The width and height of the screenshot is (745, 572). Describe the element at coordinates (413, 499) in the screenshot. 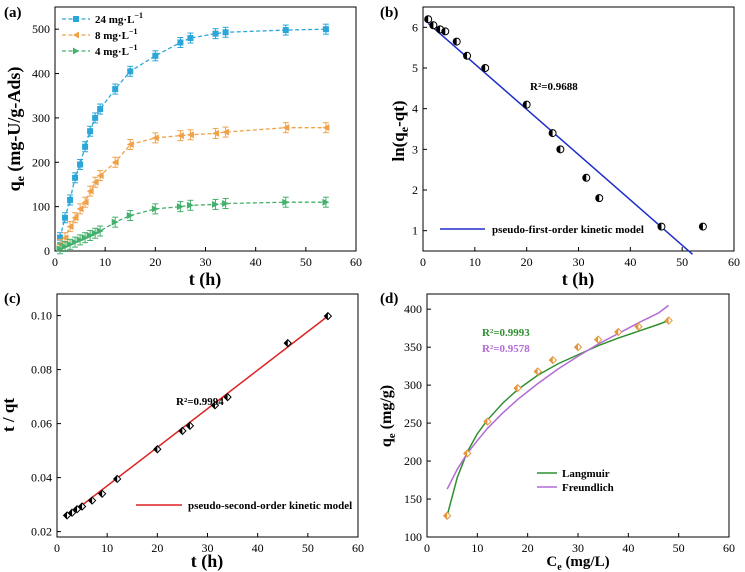

I see `y-tick-label: 150` at that location.